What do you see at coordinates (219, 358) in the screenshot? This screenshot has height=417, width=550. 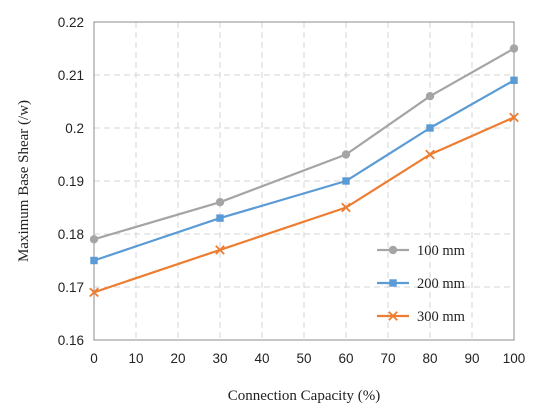 I see `x-tick-label: 30` at bounding box center [219, 358].